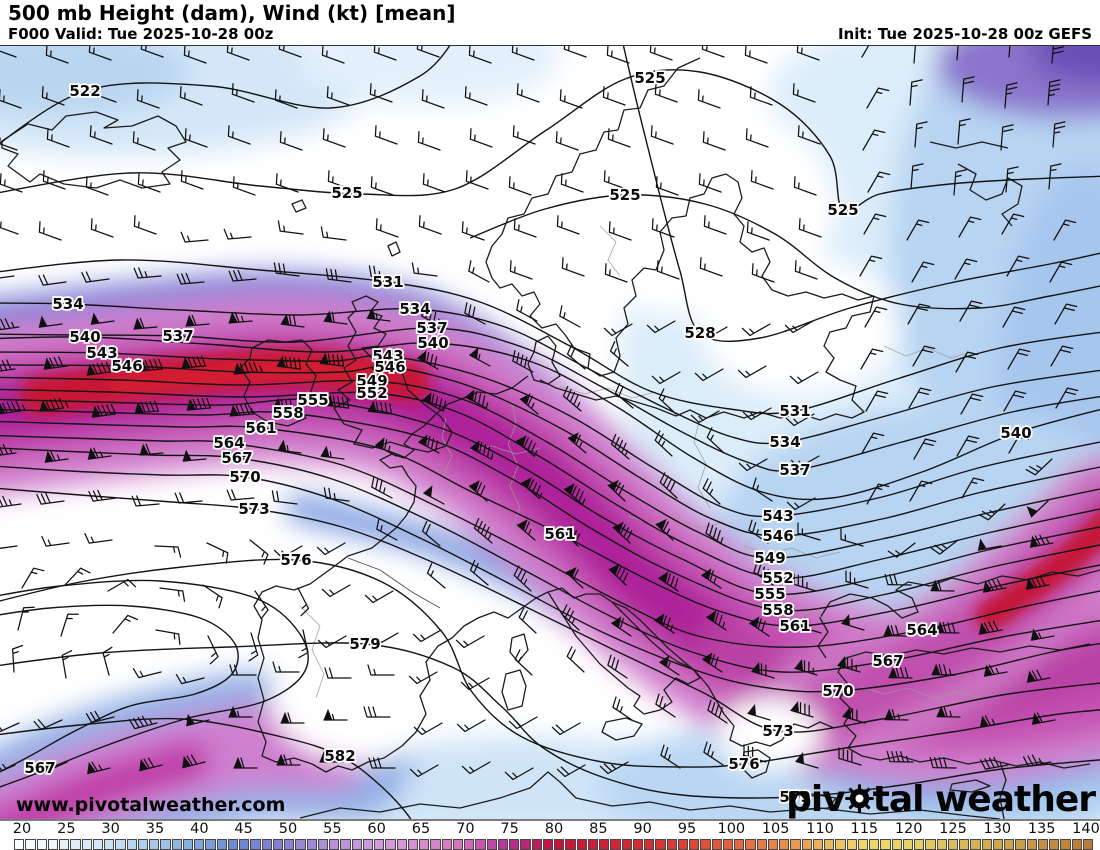 This screenshot has height=850, width=1100. What do you see at coordinates (699, 333) in the screenshot?
I see `contour-label: 528` at bounding box center [699, 333].